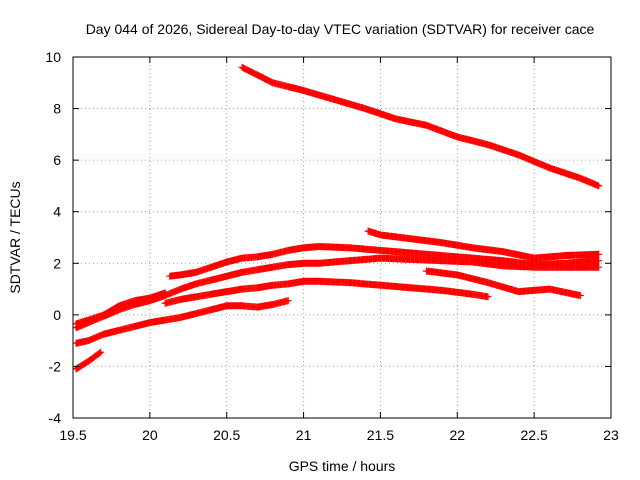 This screenshot has width=640, height=480. I want to click on x-tick-label: 21.5, so click(380, 435).